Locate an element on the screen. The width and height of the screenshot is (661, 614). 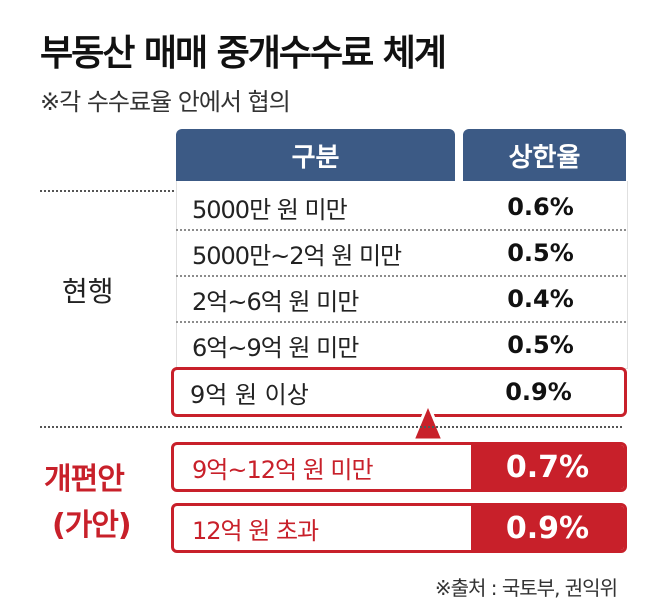
proposal-row: 9억~12억 원 미만 0.7% is located at coordinates (399, 467).